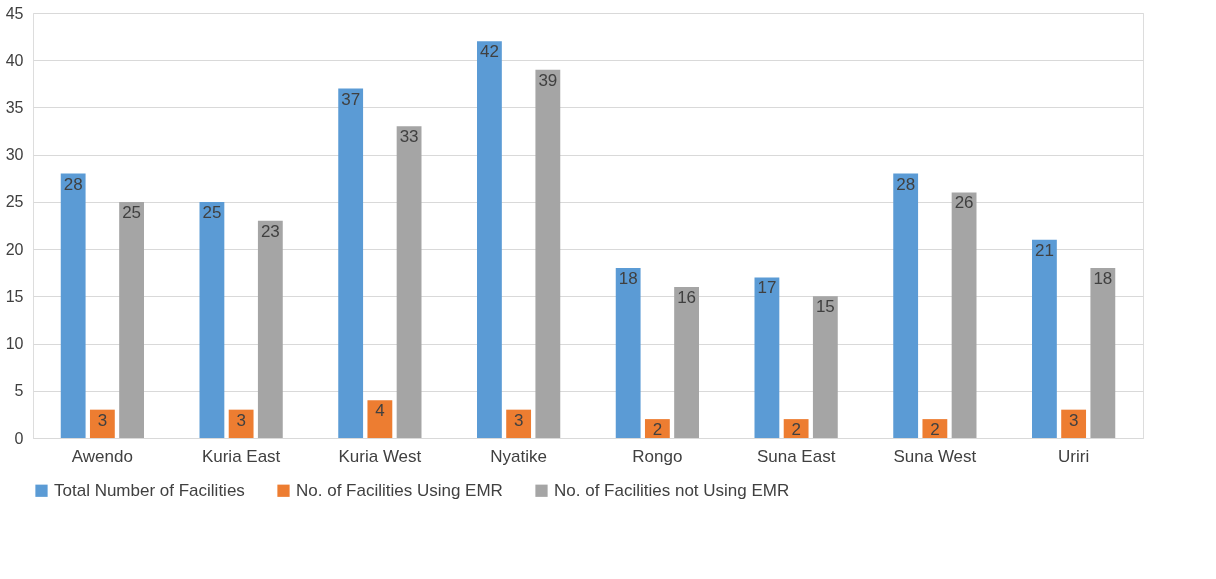 The image size is (1216, 579). I want to click on x-tick-label: Uriri, so click(1074, 456).